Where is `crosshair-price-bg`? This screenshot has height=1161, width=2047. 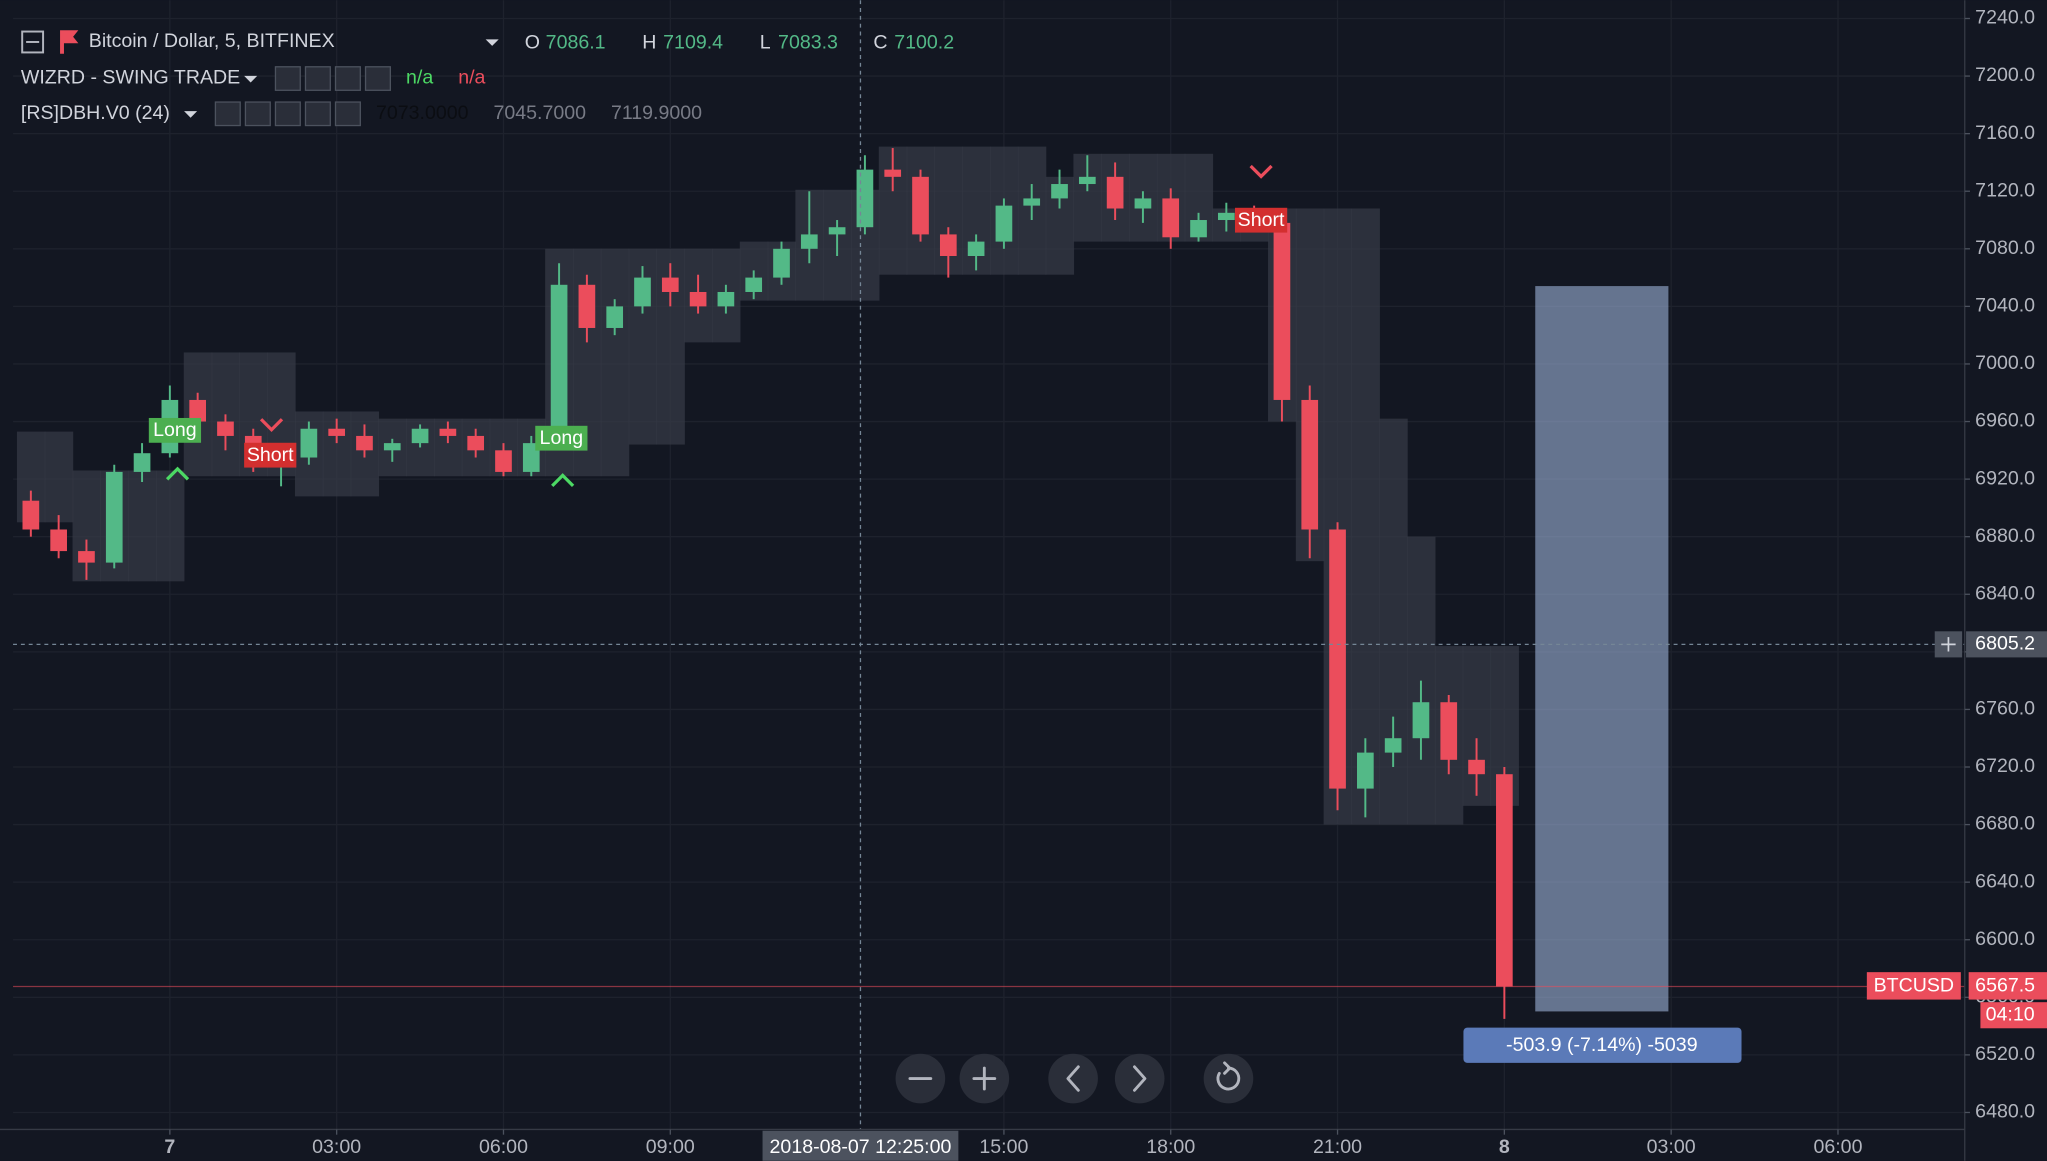 crosshair-price-bg is located at coordinates (2006, 644).